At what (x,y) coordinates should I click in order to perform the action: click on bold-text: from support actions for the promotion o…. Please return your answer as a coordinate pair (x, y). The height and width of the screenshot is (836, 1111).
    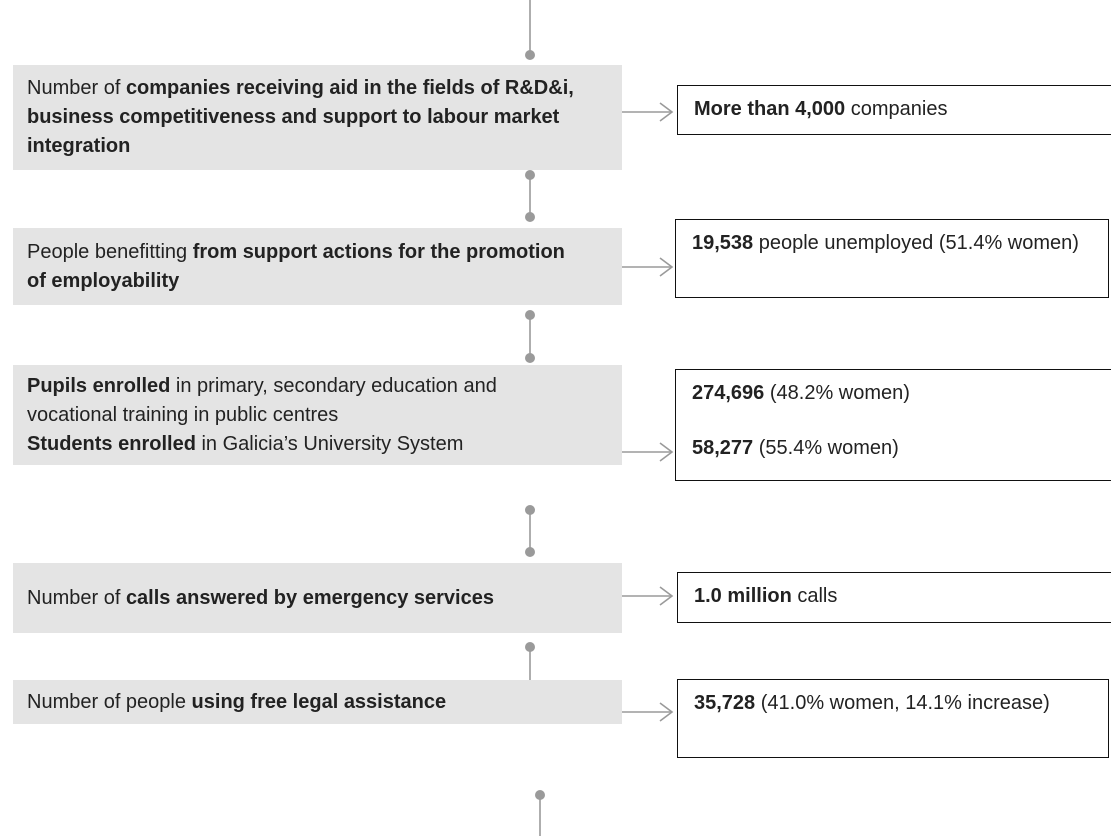
    Looking at the image, I should click on (296, 266).